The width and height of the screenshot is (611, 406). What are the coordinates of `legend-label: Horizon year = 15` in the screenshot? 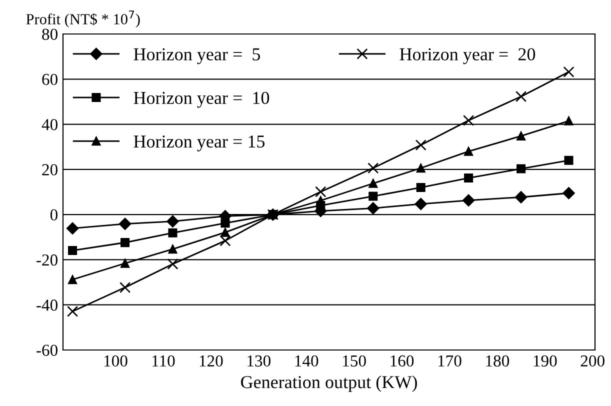 It's located at (199, 144).